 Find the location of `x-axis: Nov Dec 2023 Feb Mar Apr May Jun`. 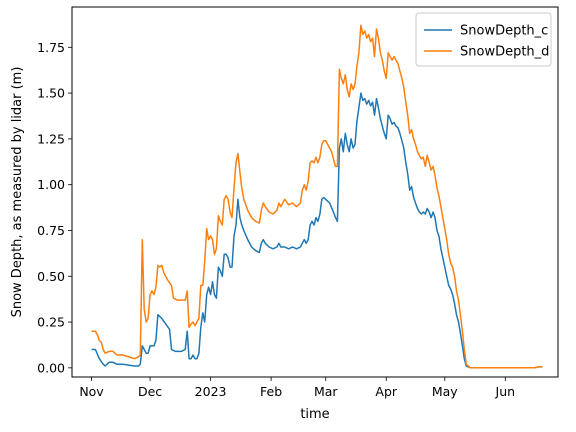

x-axis: Nov Dec 2023 Feb Mar Apr May Jun is located at coordinates (297, 388).